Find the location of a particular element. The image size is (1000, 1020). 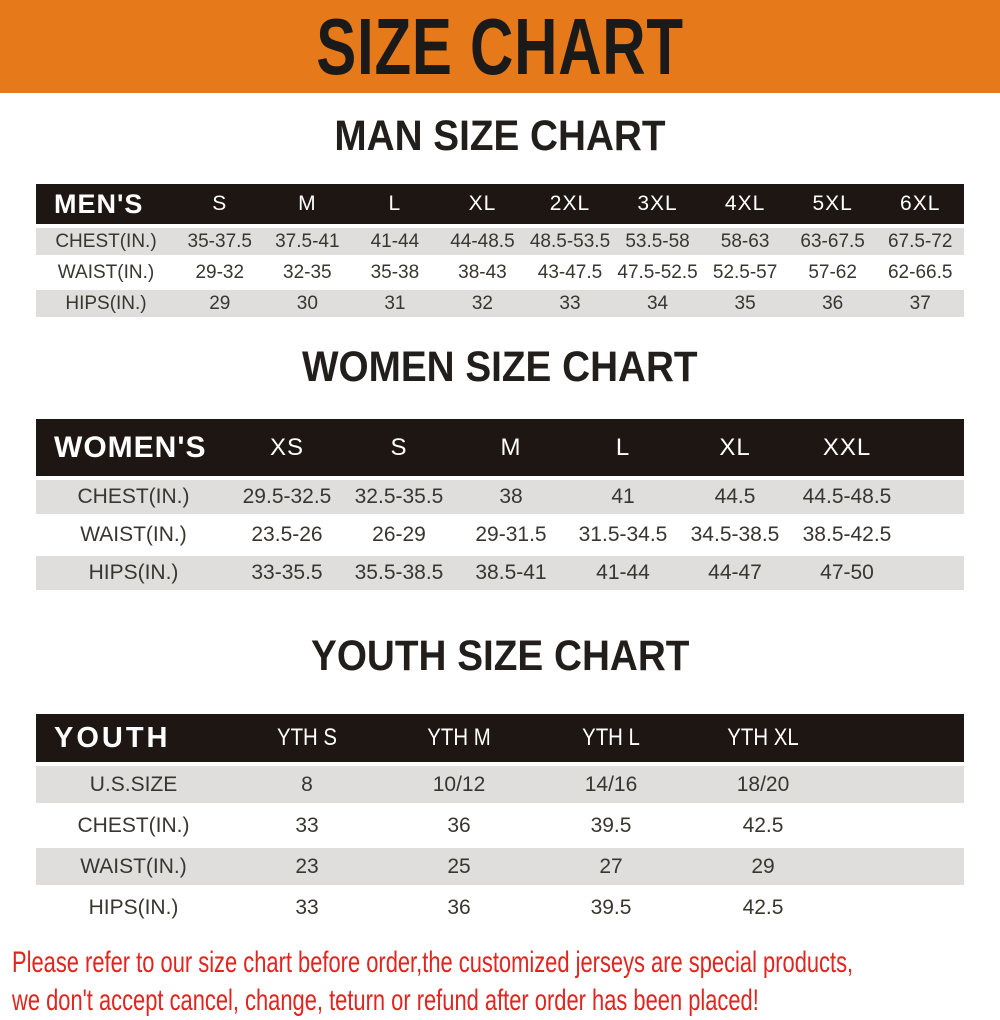

table-corner-label: MEN'S is located at coordinates (99, 203).